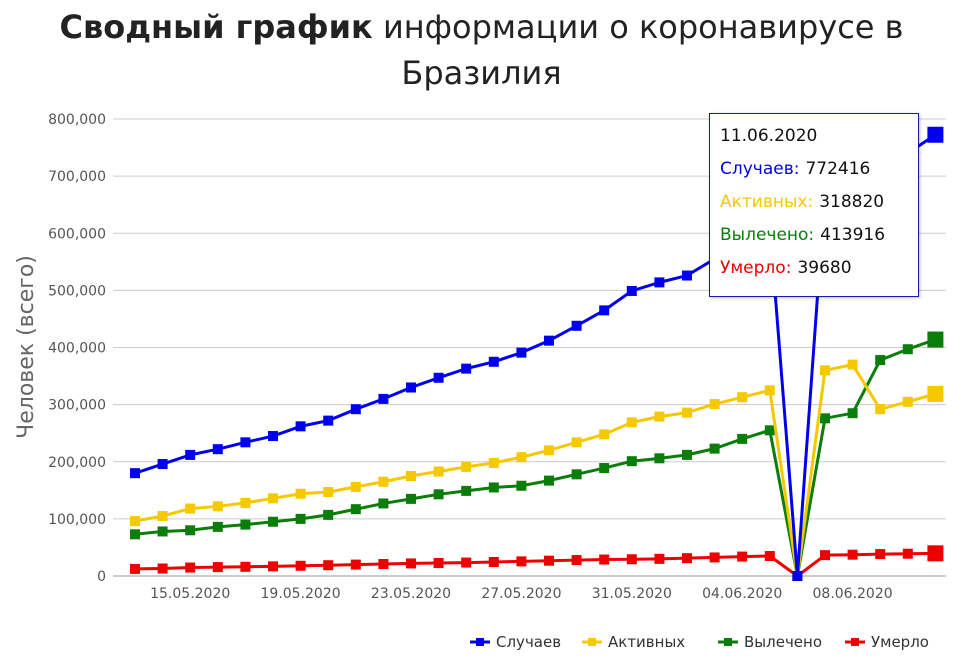 This screenshot has width=963, height=656. What do you see at coordinates (900, 642) in the screenshot?
I see `legend-label: Умерло` at bounding box center [900, 642].